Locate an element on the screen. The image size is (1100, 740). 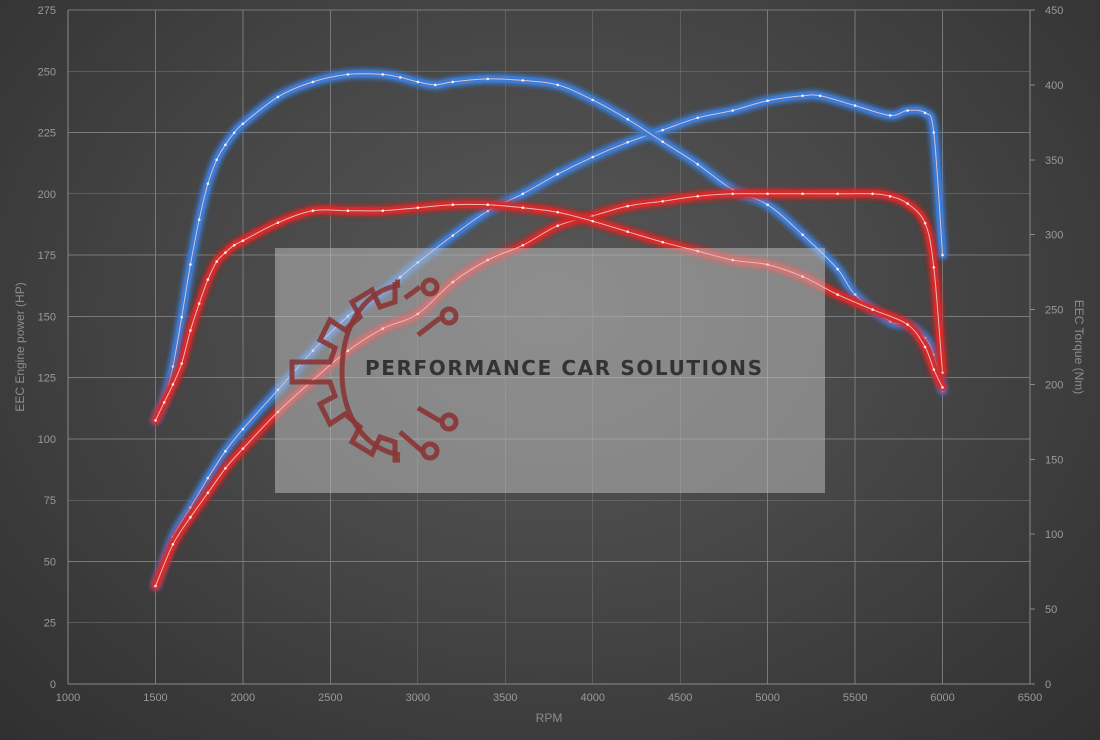
x-tick-label-5: 3500 is located at coordinates (505, 698).